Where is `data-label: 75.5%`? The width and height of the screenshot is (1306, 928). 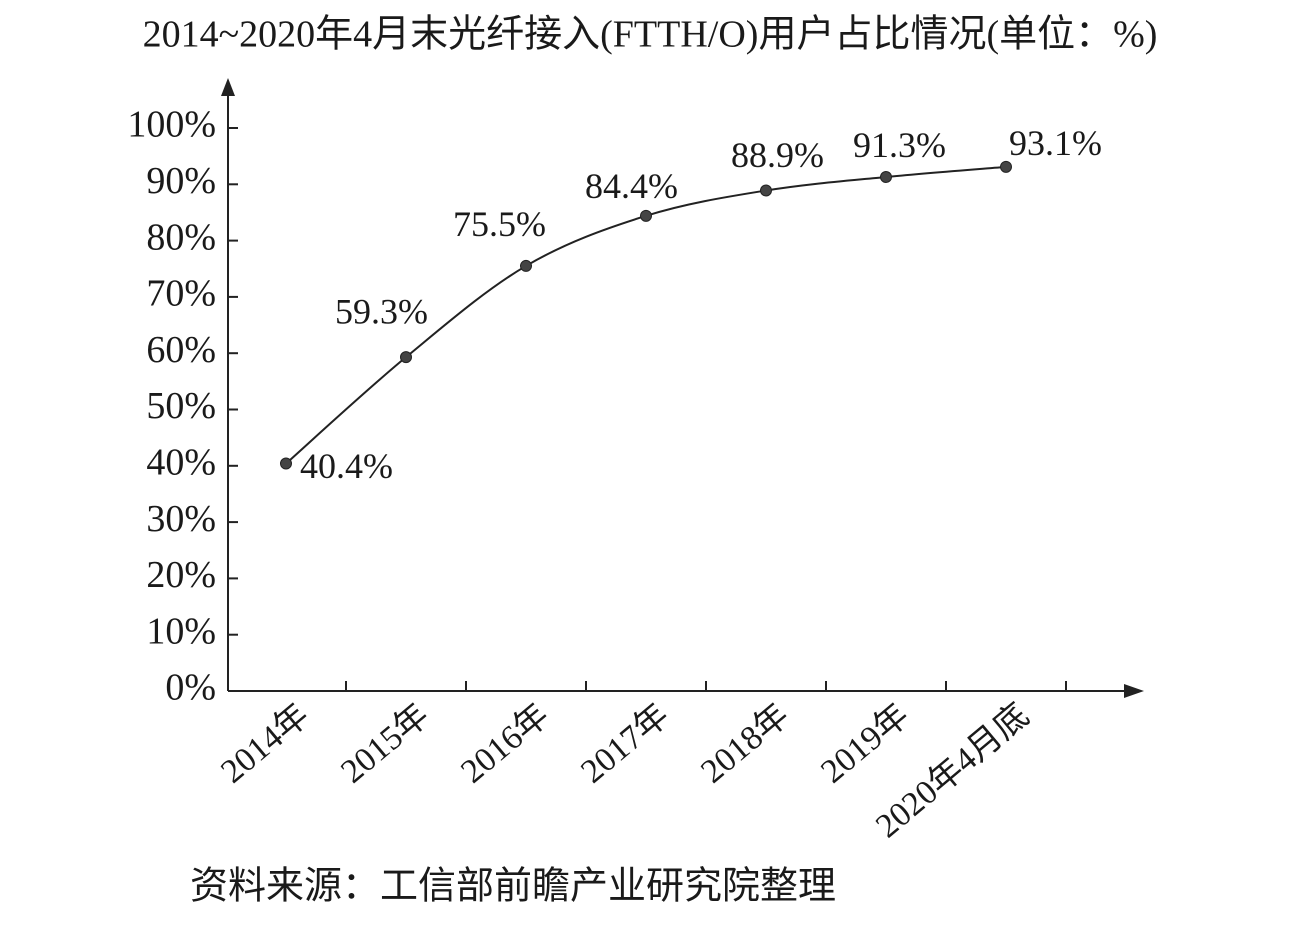
data-label: 75.5% is located at coordinates (499, 224).